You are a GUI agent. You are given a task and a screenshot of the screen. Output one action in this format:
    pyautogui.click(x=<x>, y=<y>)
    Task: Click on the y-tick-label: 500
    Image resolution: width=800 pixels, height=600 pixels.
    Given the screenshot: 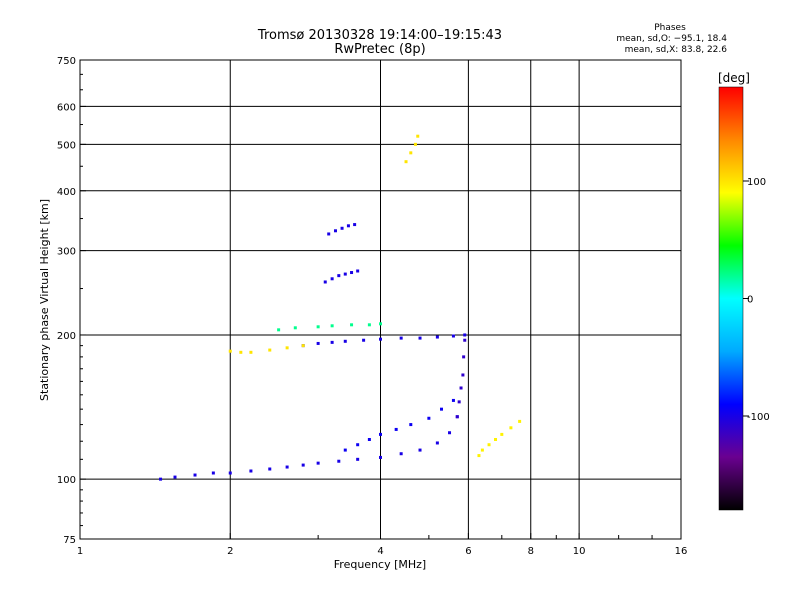 What is the action you would take?
    pyautogui.click(x=66, y=145)
    